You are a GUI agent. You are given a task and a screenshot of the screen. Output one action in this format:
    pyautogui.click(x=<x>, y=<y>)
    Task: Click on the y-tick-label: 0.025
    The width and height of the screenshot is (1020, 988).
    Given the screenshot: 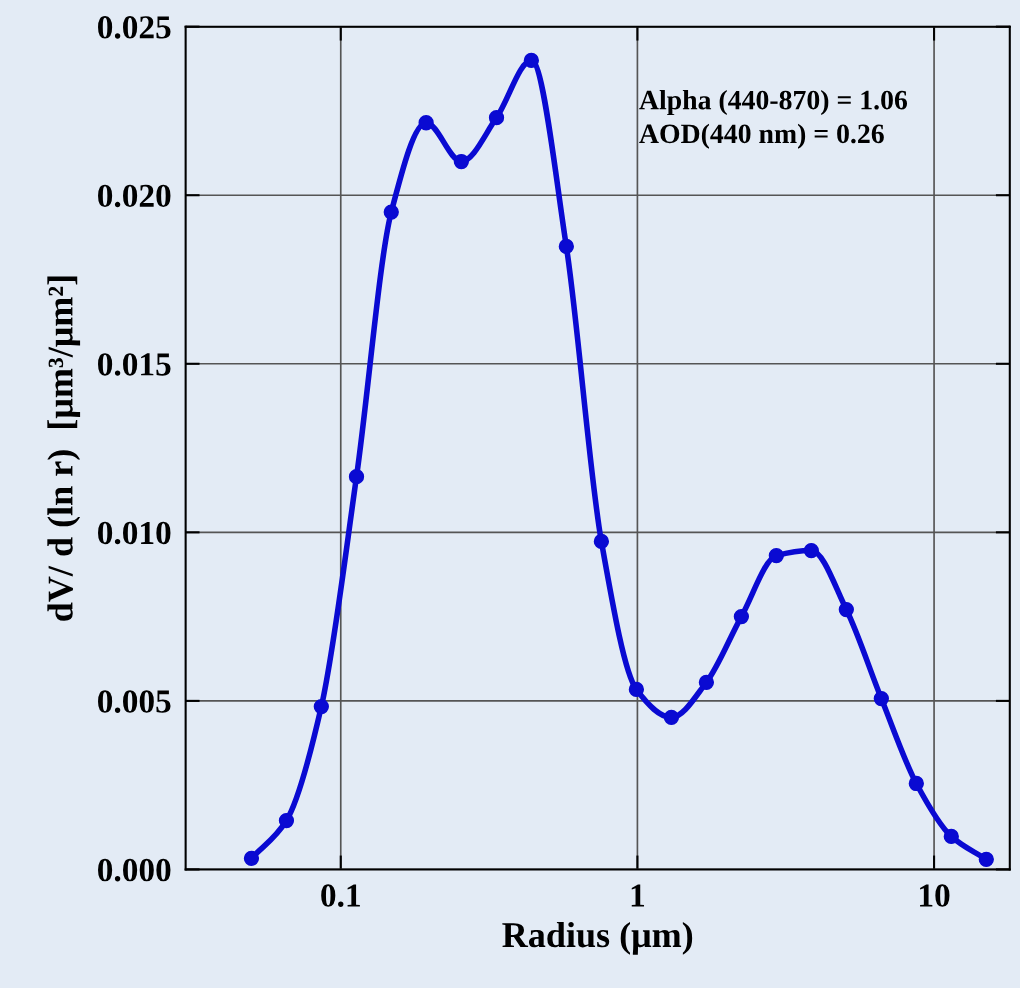 What is the action you would take?
    pyautogui.click(x=134, y=27)
    